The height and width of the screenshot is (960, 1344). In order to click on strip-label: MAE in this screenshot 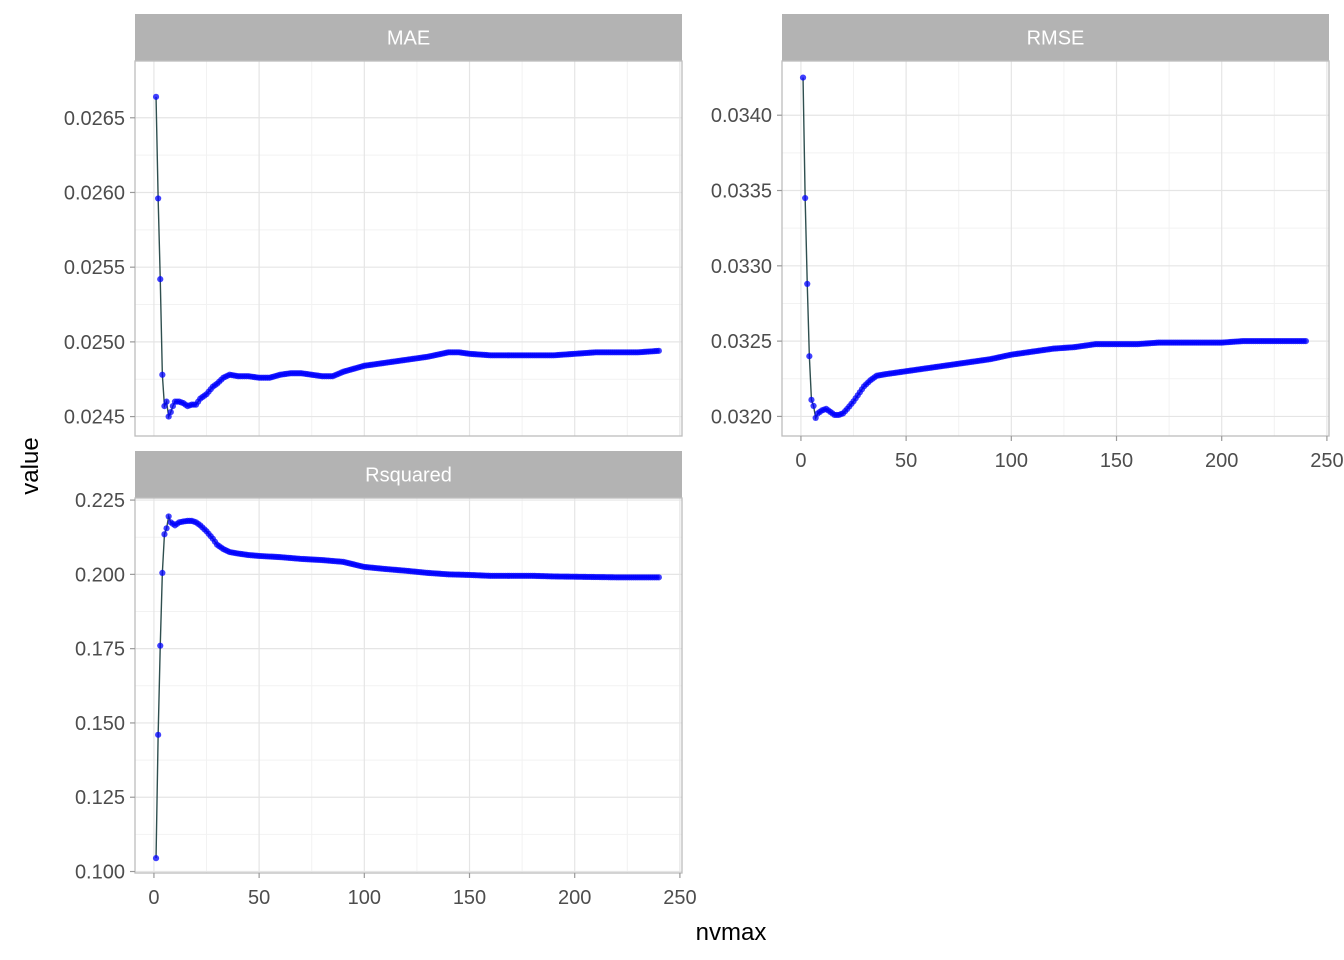, I will do `click(408, 39)`.